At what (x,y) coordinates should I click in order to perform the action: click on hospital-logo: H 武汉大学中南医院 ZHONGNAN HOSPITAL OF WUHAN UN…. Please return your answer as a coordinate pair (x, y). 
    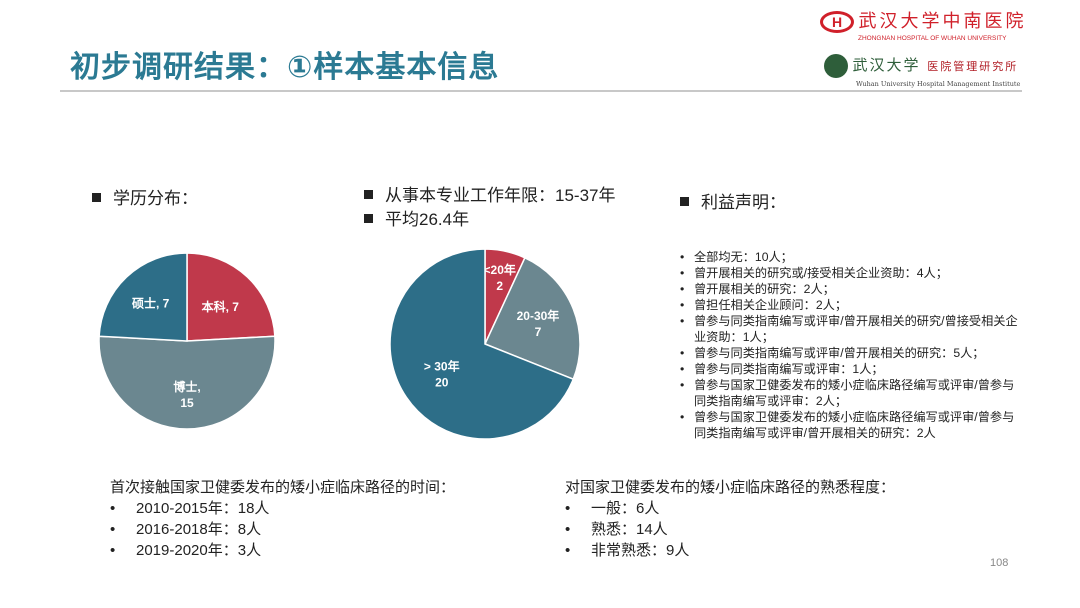
    Looking at the image, I should click on (925, 28).